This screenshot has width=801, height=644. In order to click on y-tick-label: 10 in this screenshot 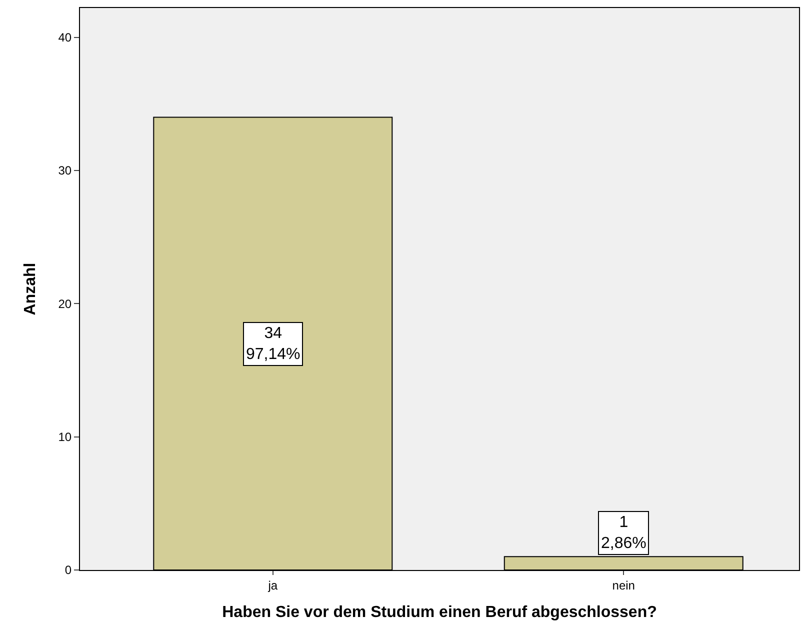, I will do `click(65, 437)`.